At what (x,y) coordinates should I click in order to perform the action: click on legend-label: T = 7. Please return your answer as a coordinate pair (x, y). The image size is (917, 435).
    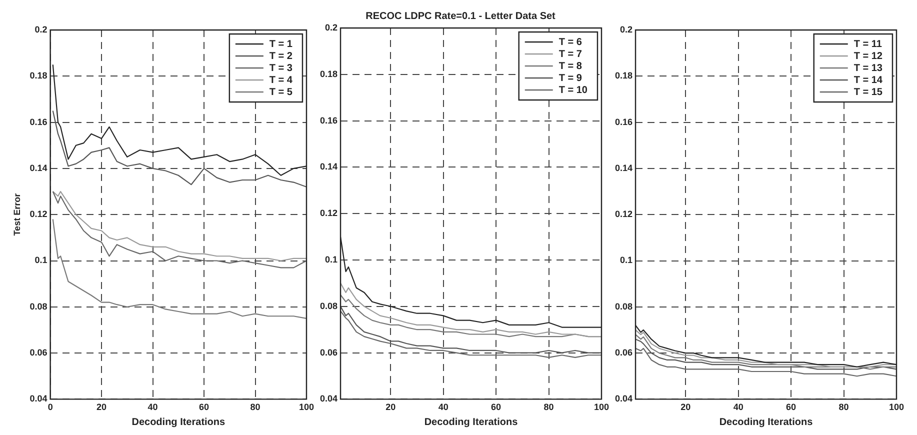
    Looking at the image, I should click on (570, 54).